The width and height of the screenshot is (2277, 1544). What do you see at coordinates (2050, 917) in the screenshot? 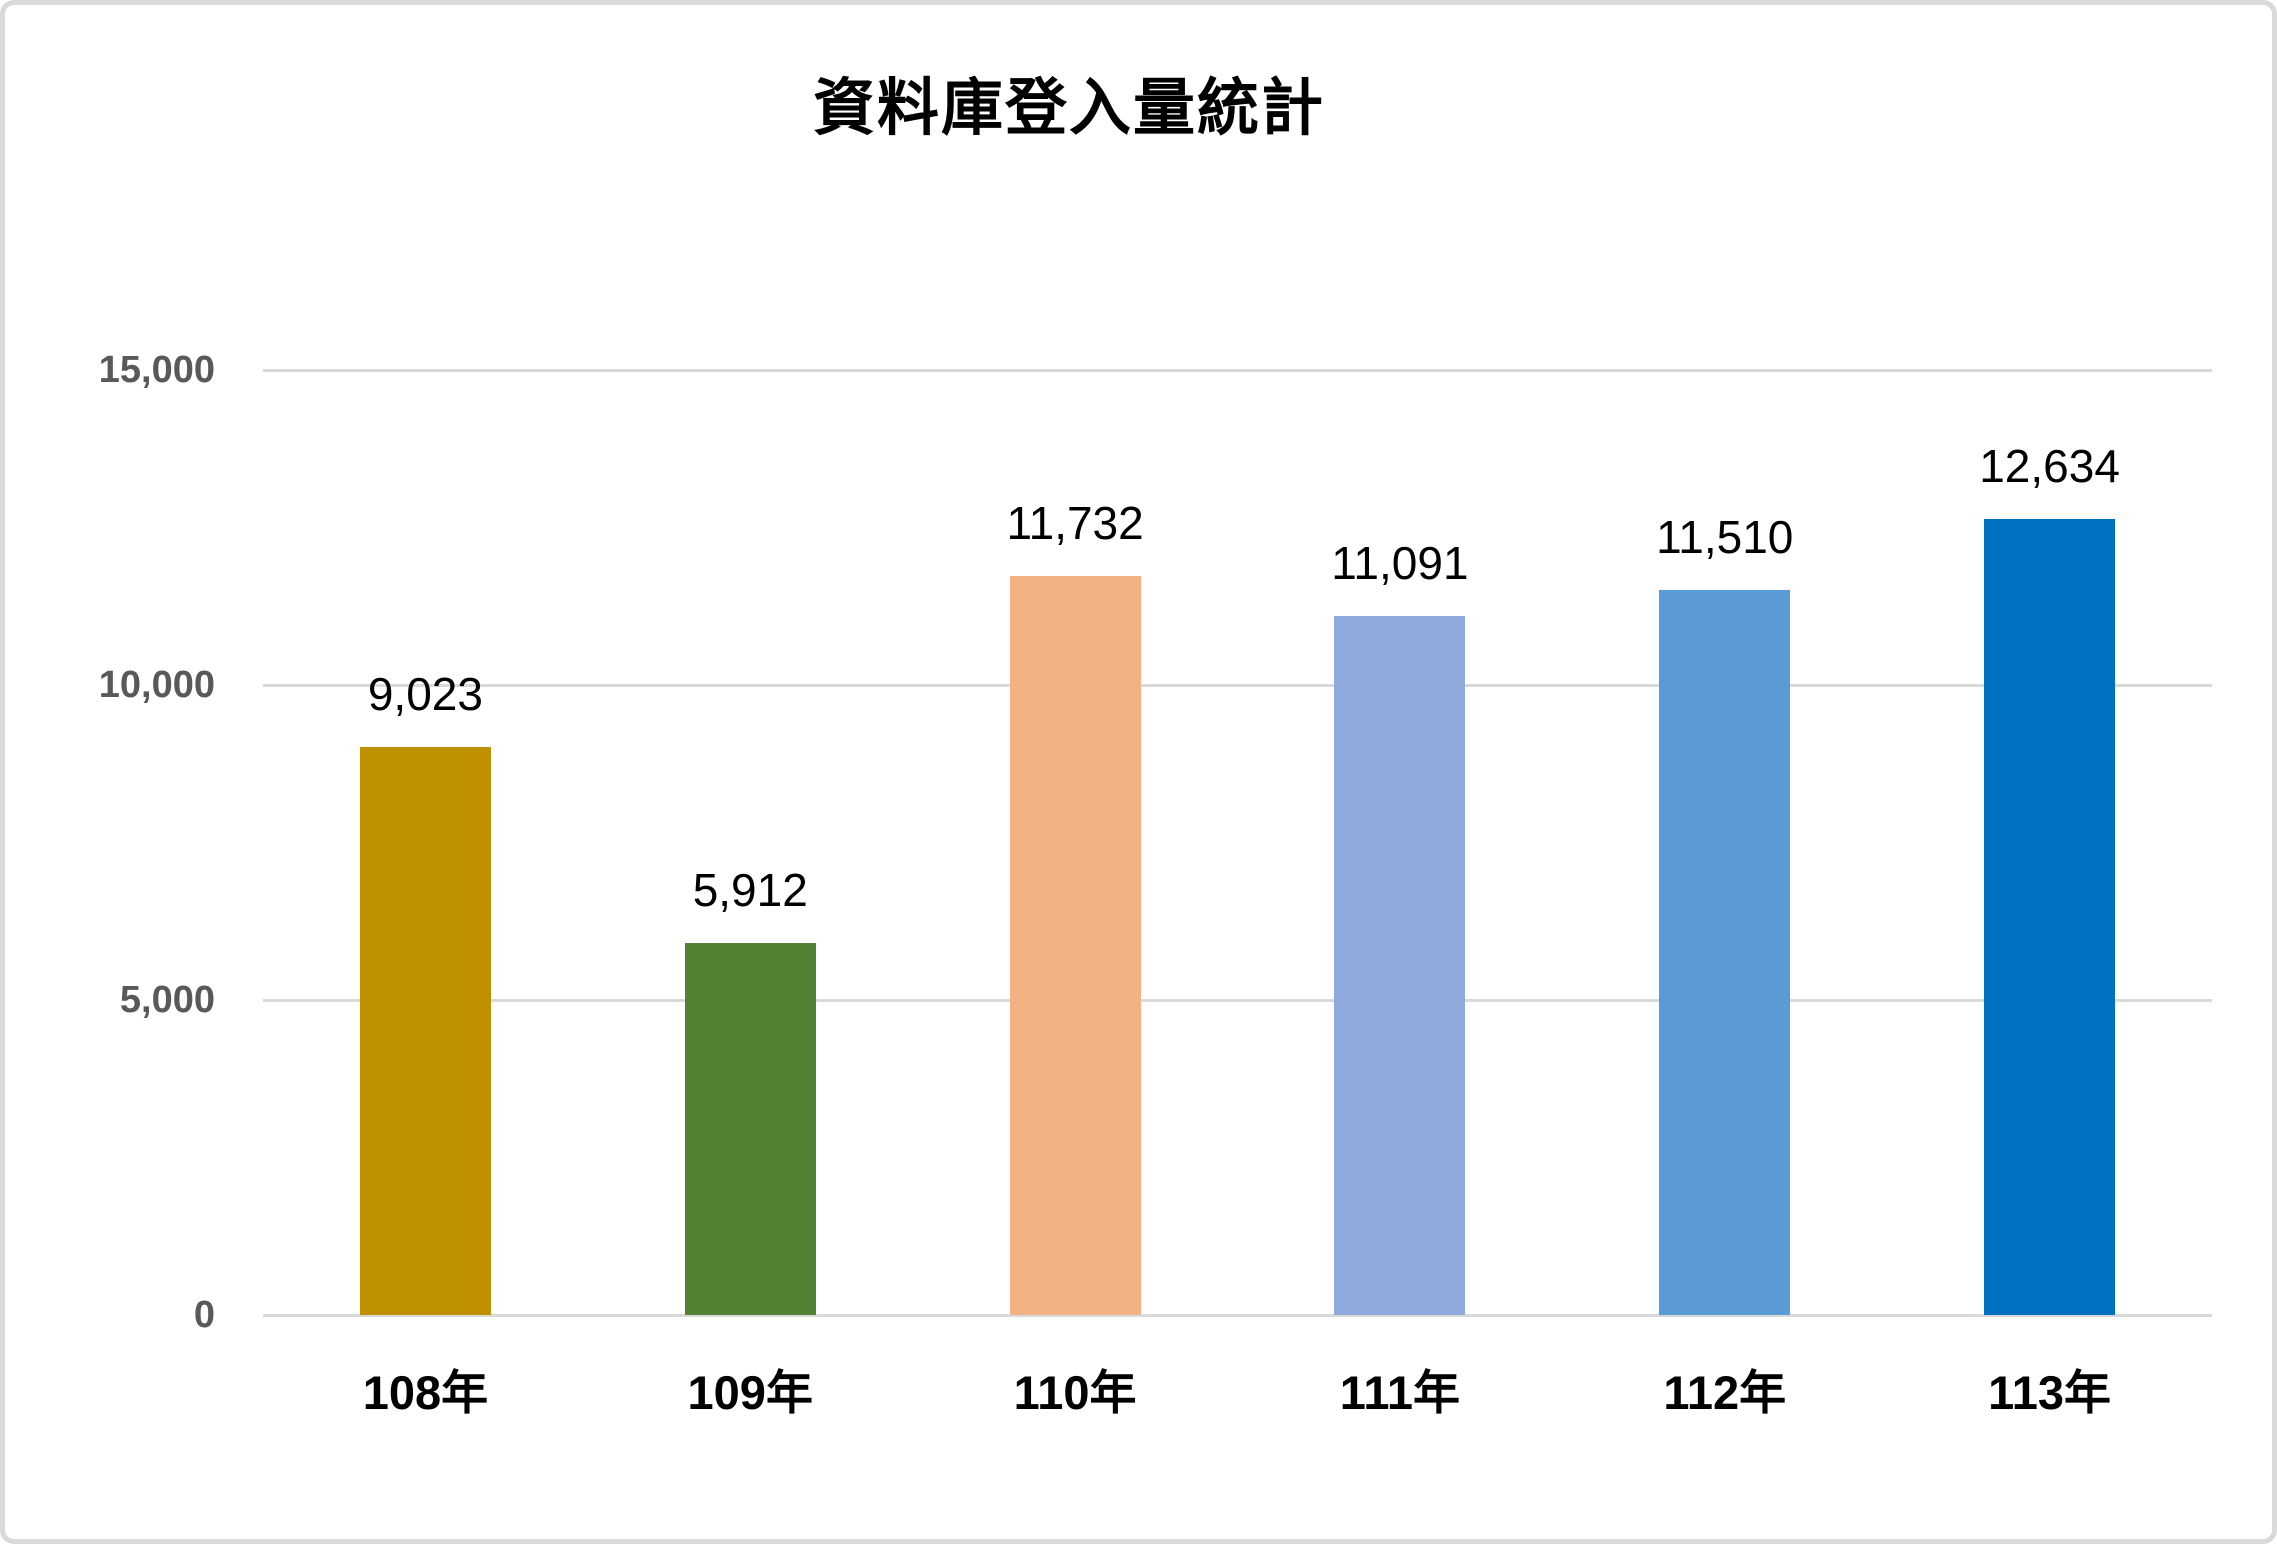
I see `bar-113年` at bounding box center [2050, 917].